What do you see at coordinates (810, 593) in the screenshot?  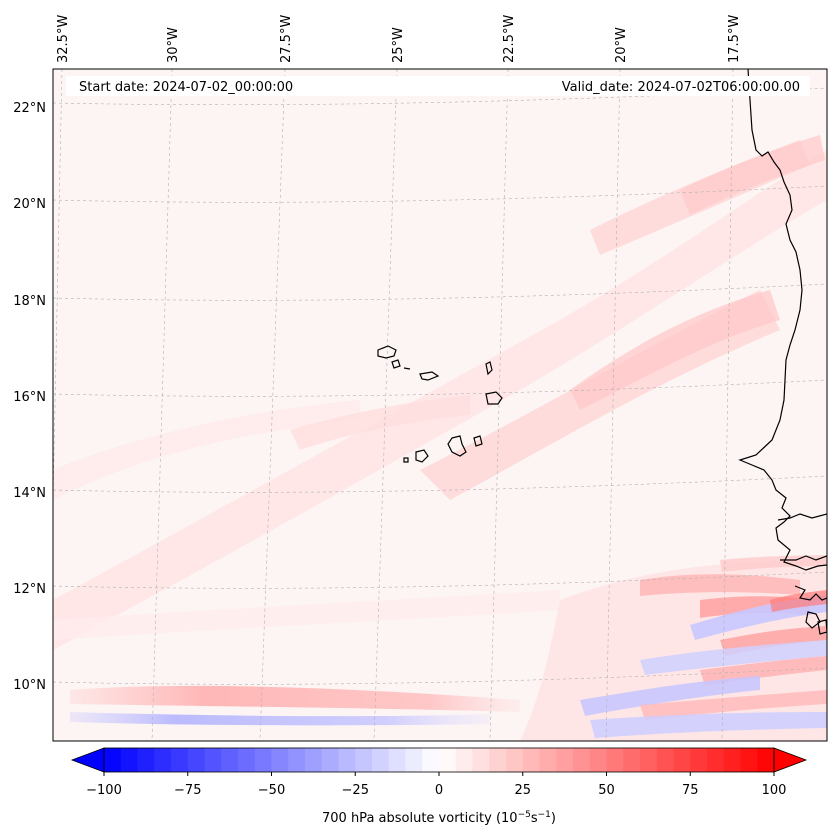 I see `bissagos-coast` at bounding box center [810, 593].